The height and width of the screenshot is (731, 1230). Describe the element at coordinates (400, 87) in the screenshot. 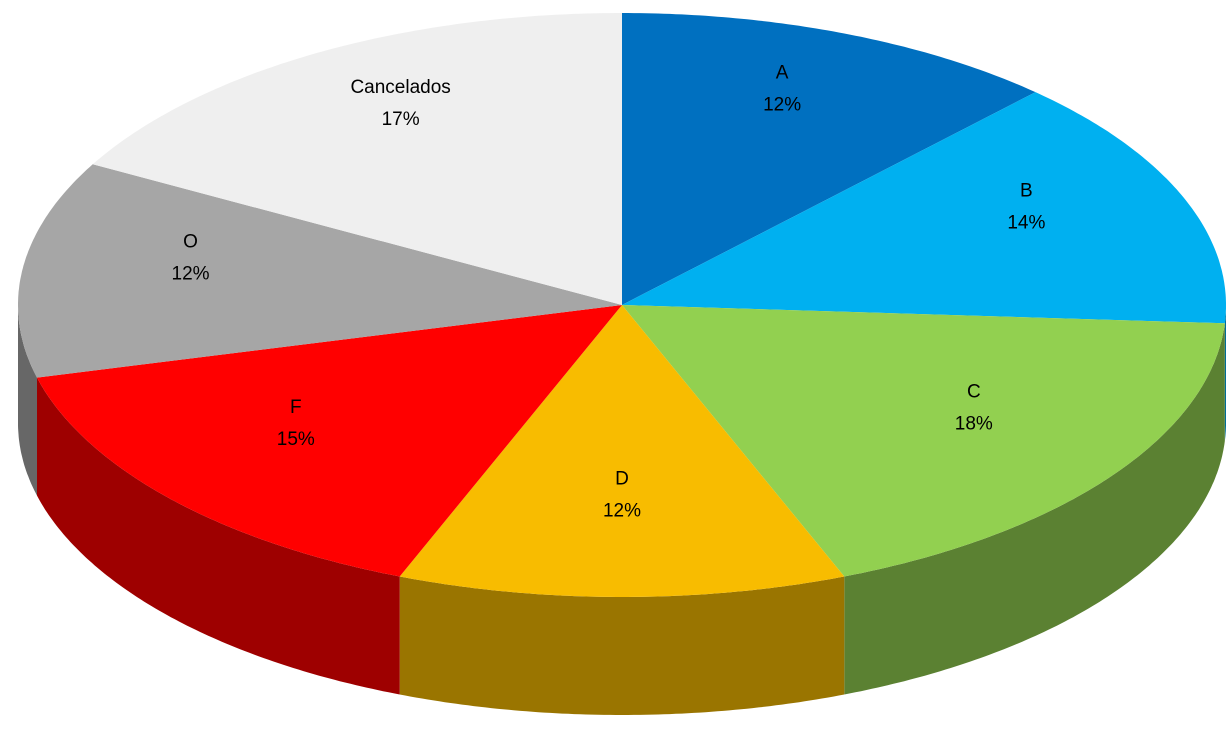

I see `slice-label: Cancelados` at that location.